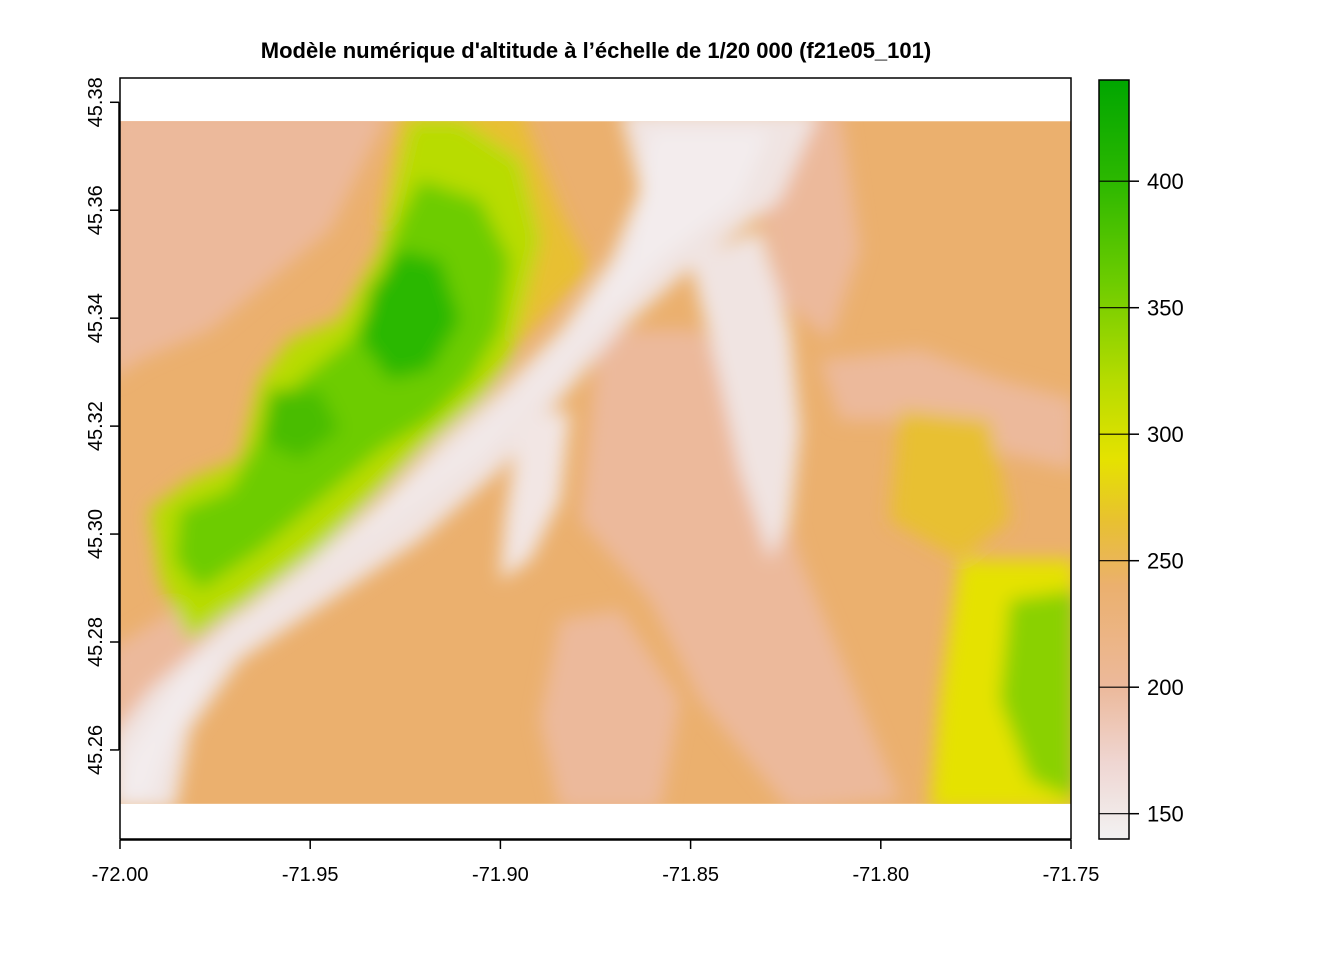  What do you see at coordinates (880, 875) in the screenshot?
I see `x-tick-label: -71.80` at bounding box center [880, 875].